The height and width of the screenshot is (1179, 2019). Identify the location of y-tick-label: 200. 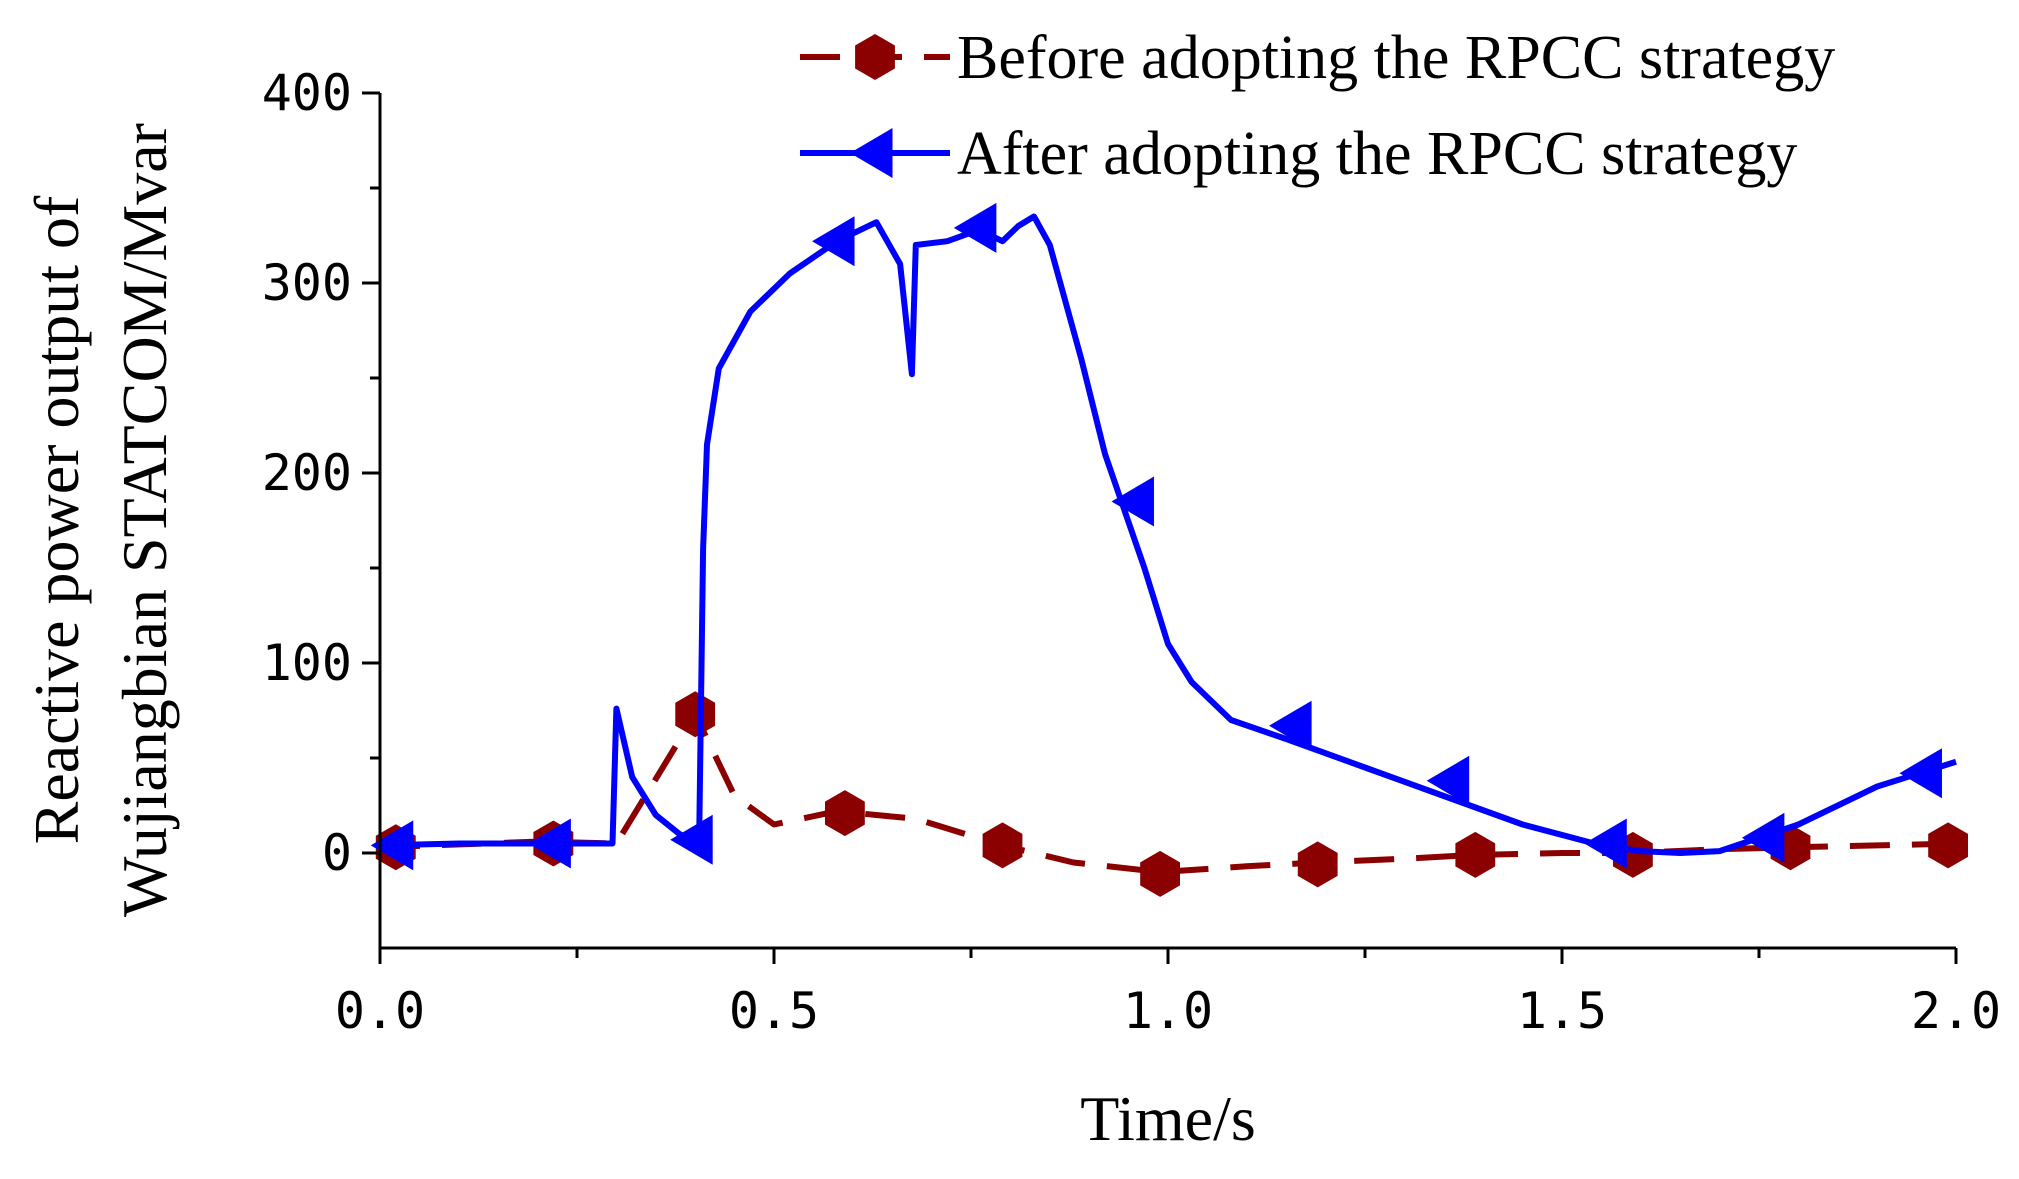
(307, 473).